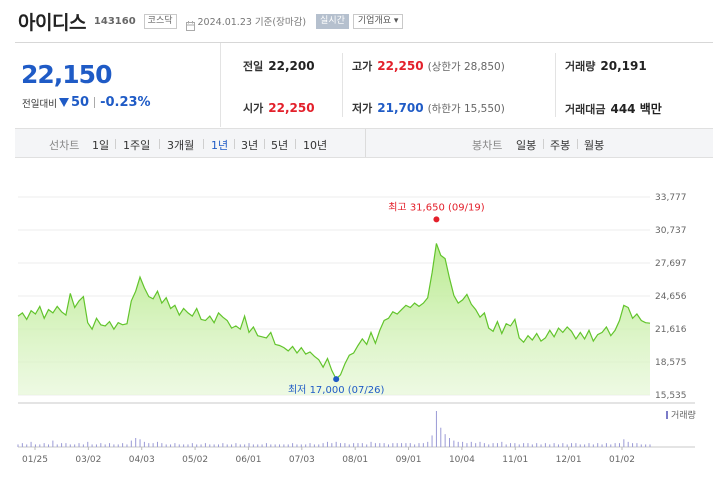  I want to click on candle-weekly: 주봉, so click(560, 145).